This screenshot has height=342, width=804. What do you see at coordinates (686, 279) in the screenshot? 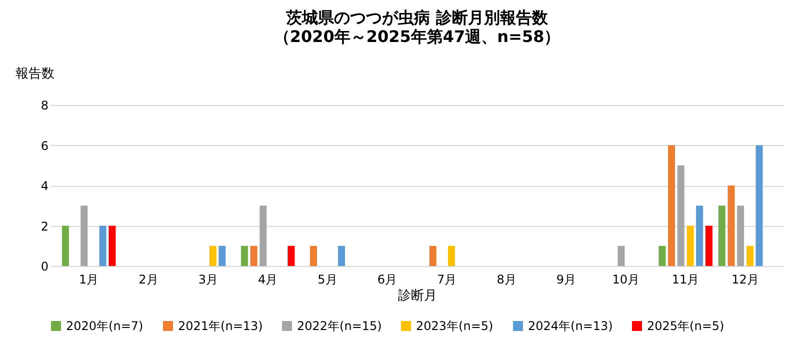
I see `x-tick-label: 11月` at bounding box center [686, 279].